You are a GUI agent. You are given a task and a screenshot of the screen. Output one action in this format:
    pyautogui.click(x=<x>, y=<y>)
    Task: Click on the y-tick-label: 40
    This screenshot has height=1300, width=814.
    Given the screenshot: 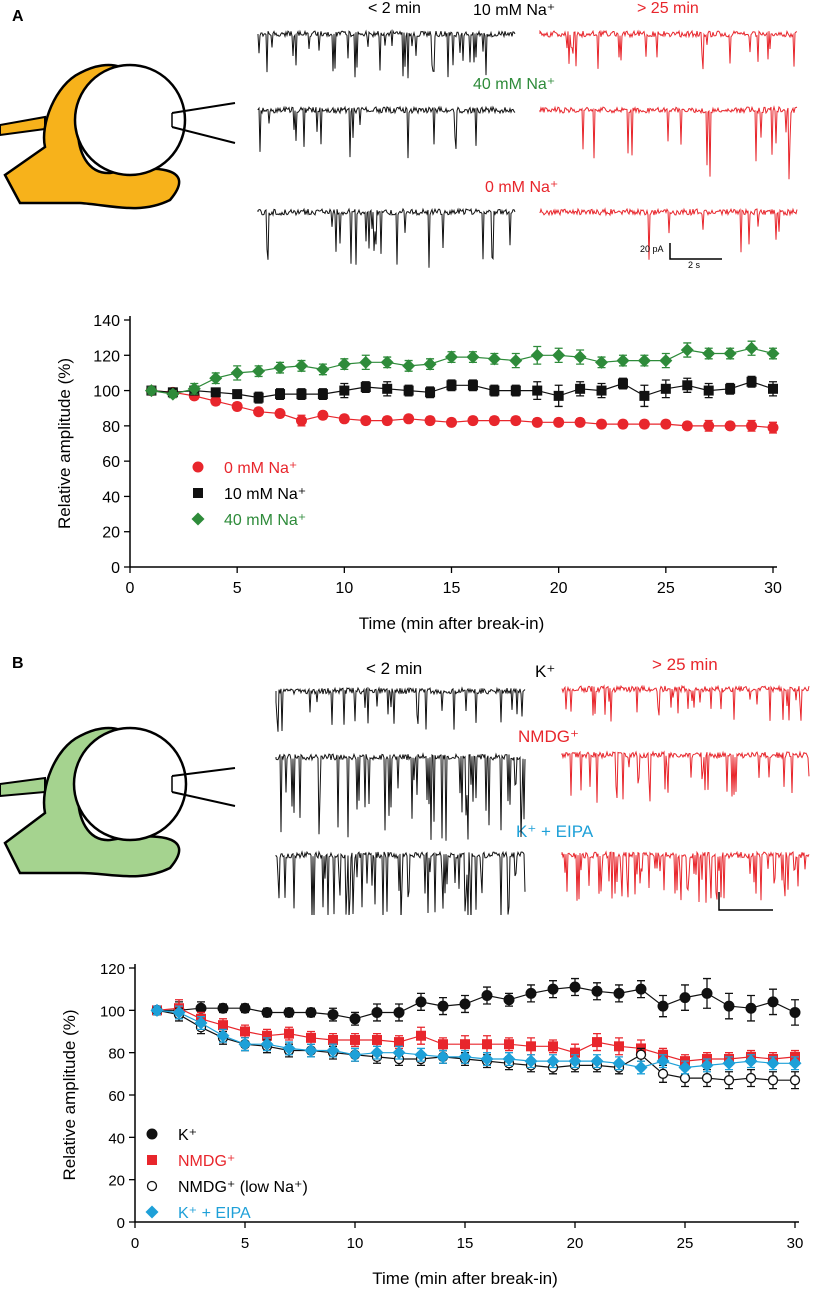 What is the action you would take?
    pyautogui.click(x=116, y=1138)
    